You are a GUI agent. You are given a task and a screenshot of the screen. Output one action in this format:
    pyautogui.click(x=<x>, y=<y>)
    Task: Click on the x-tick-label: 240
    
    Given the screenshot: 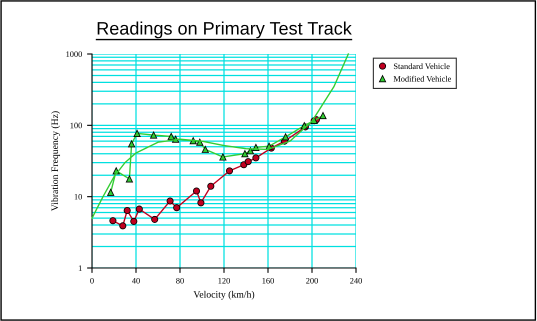 What is the action you would take?
    pyautogui.click(x=356, y=281)
    